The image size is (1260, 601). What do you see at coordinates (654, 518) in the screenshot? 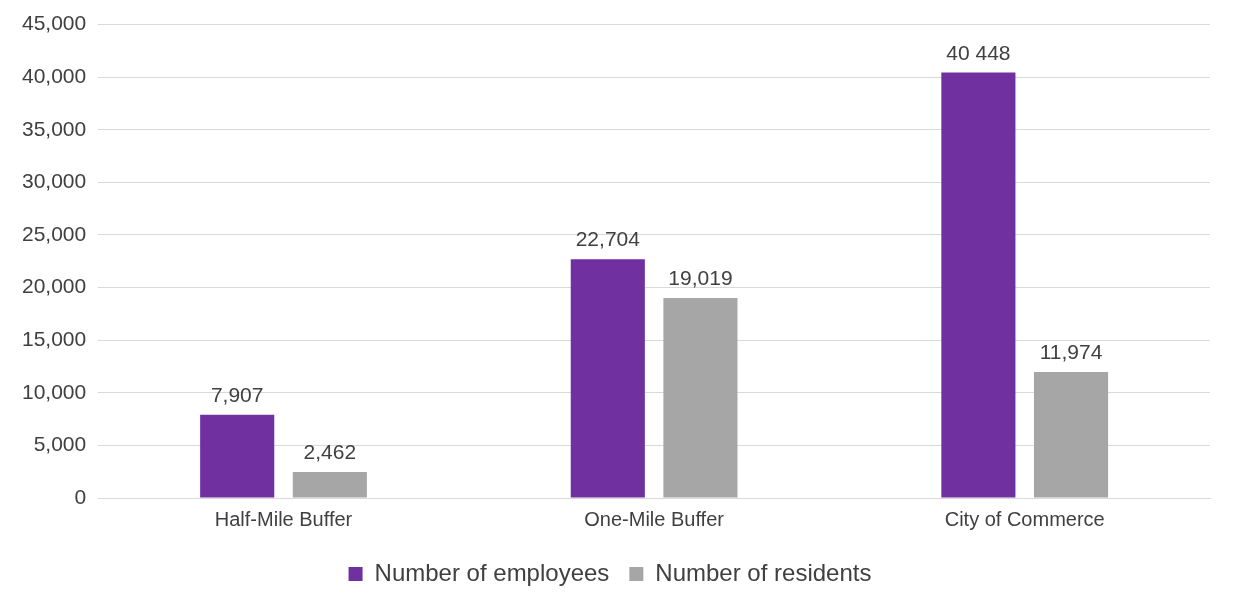
I see `x-tick-label: One-Mile Buffer` at bounding box center [654, 518].